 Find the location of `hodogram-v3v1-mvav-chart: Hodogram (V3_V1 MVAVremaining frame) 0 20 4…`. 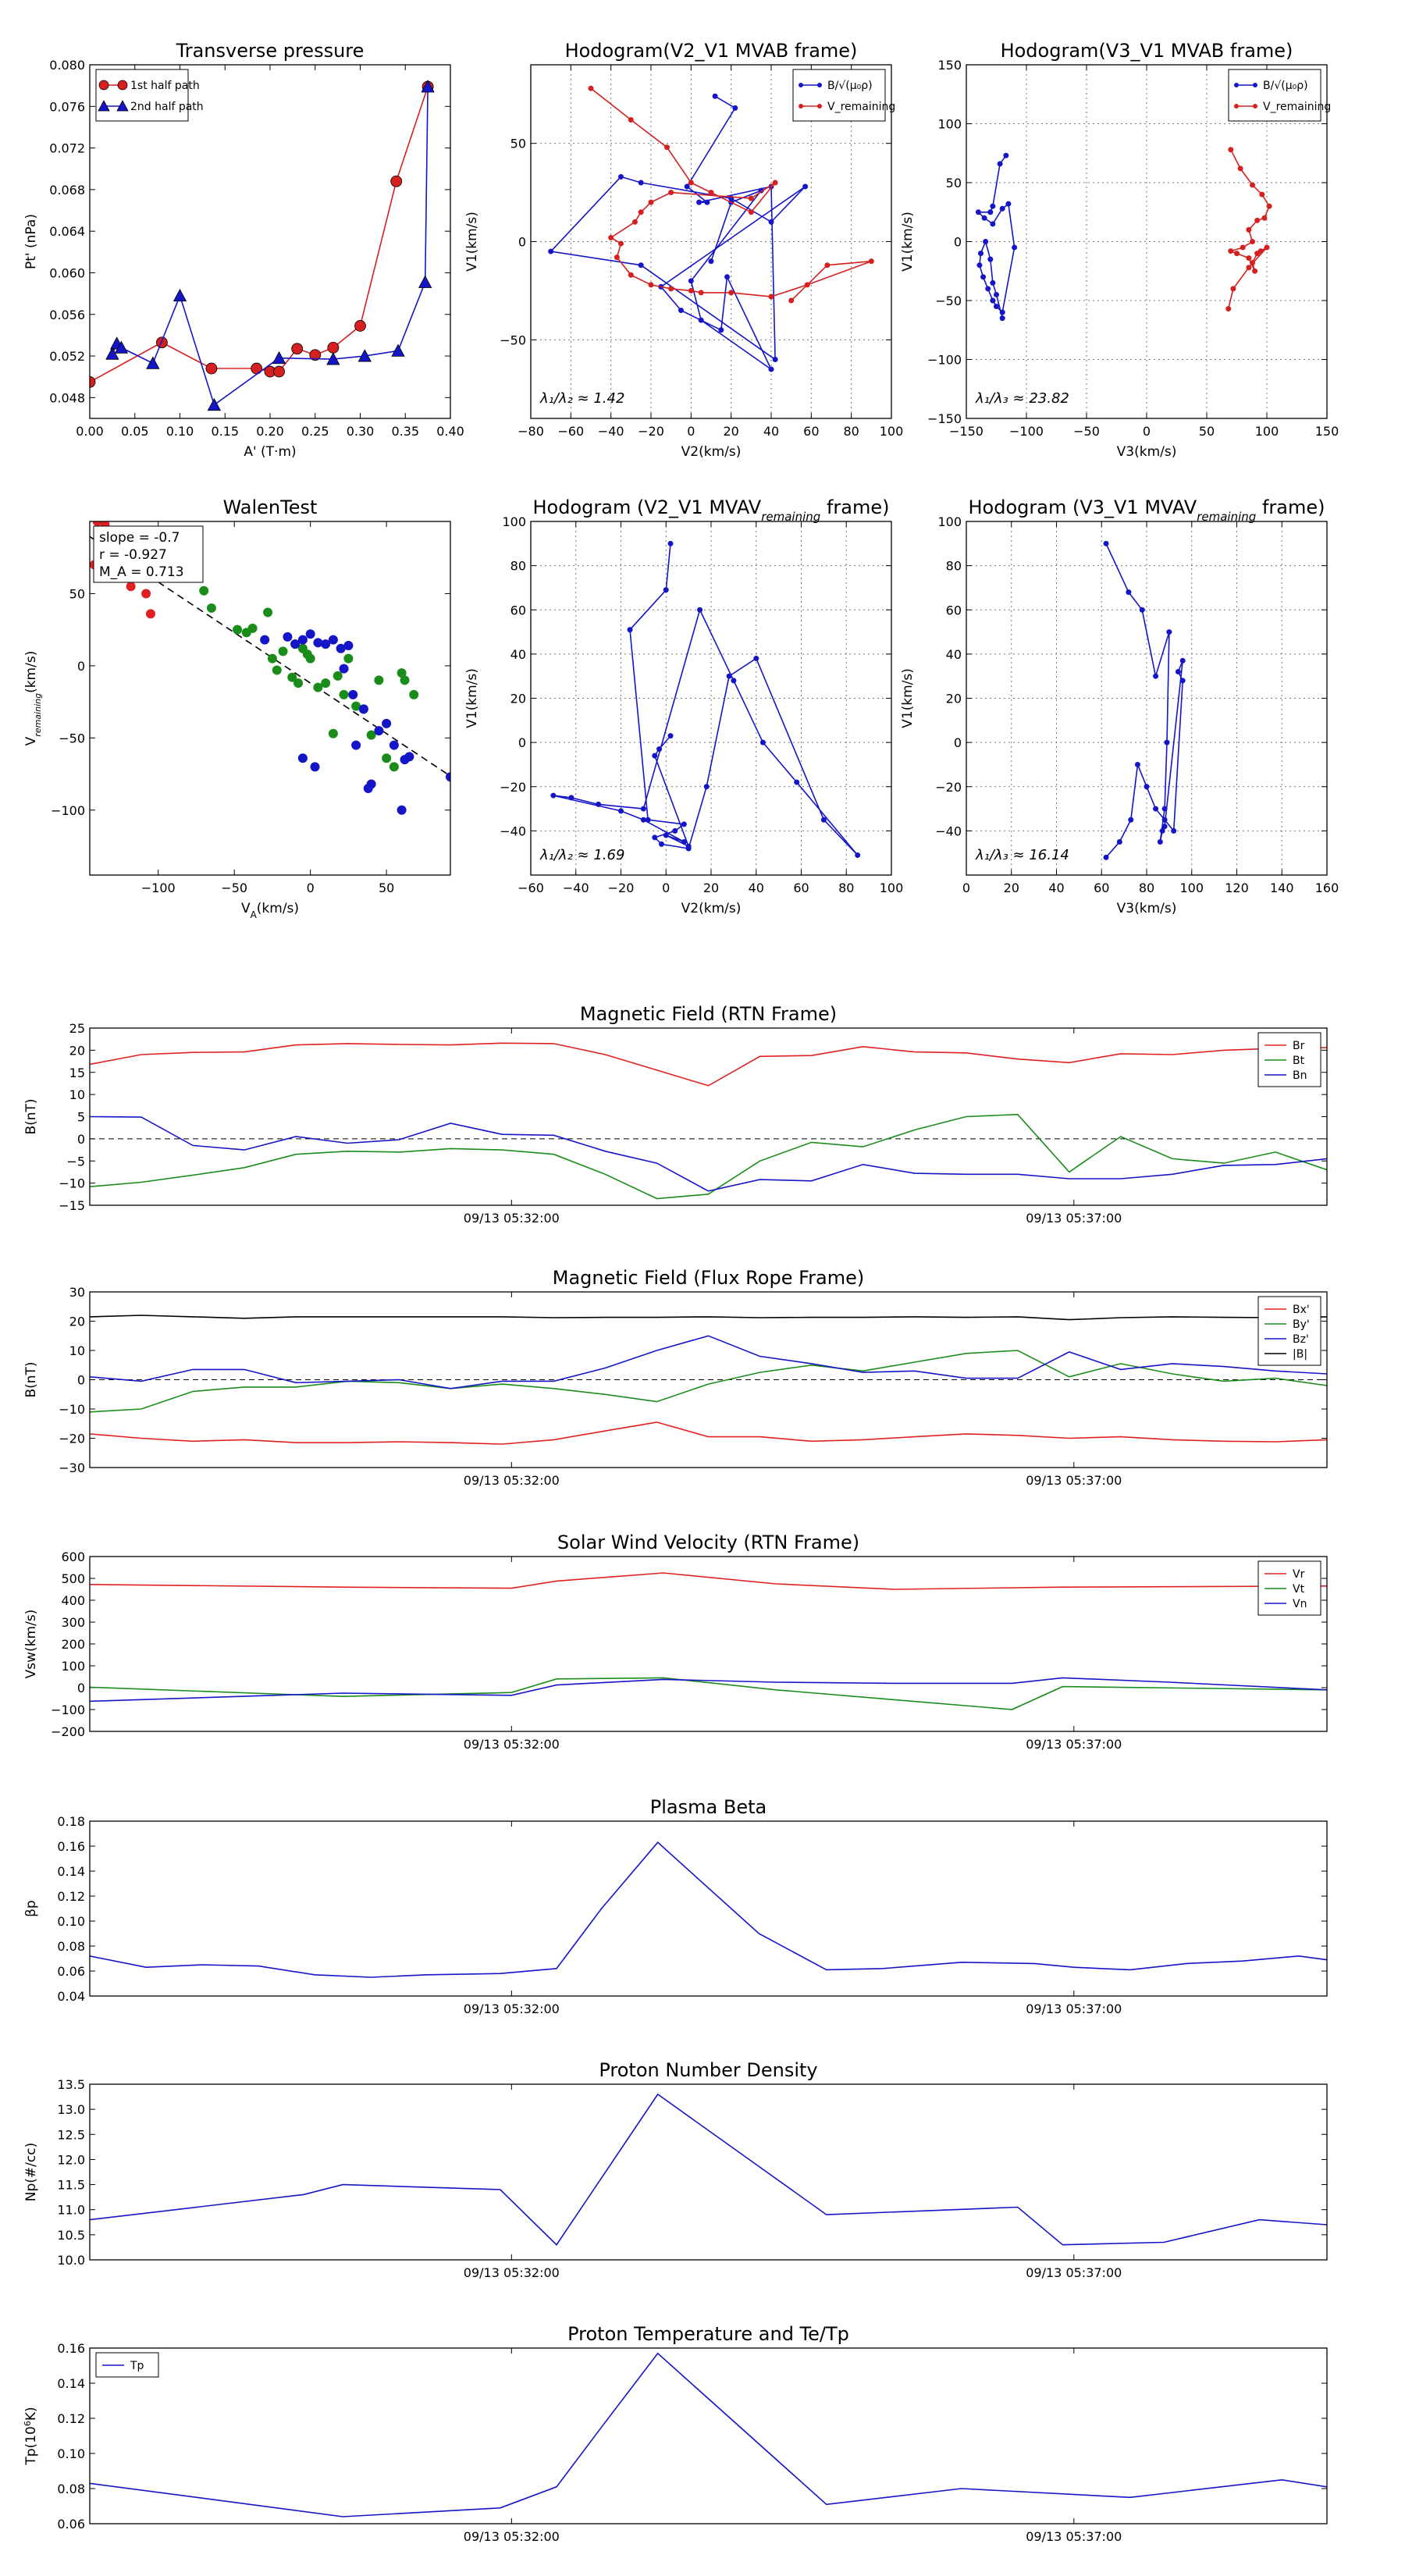

hodogram-v3v1-mvav-chart: Hodogram (V3_V1 MVAVremaining frame) 0 20 4… is located at coordinates (1119, 706).